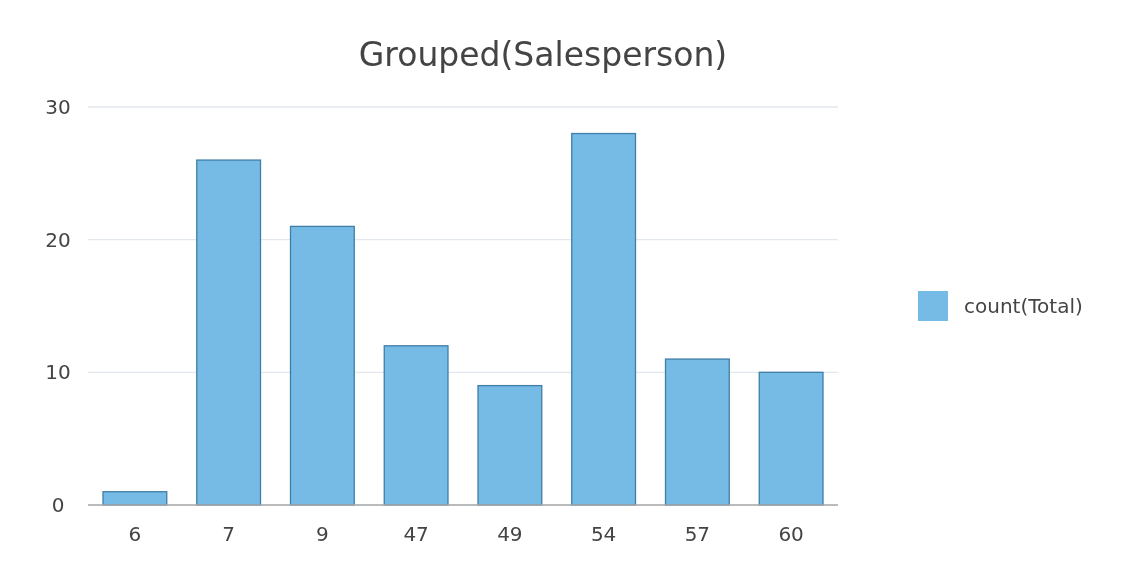 The width and height of the screenshot is (1138, 580). Describe the element at coordinates (135, 534) in the screenshot. I see `x-tick-label: 6` at that location.